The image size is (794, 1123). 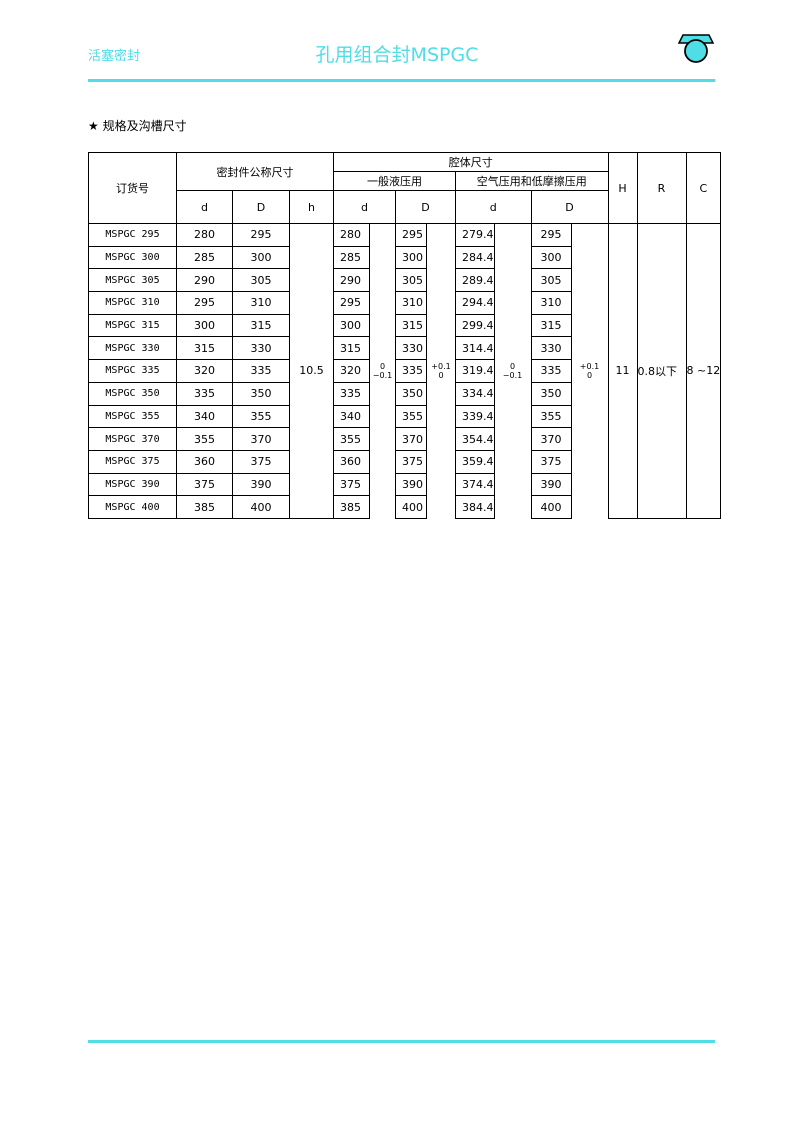 I want to click on seal-d: 280, so click(x=204, y=235).